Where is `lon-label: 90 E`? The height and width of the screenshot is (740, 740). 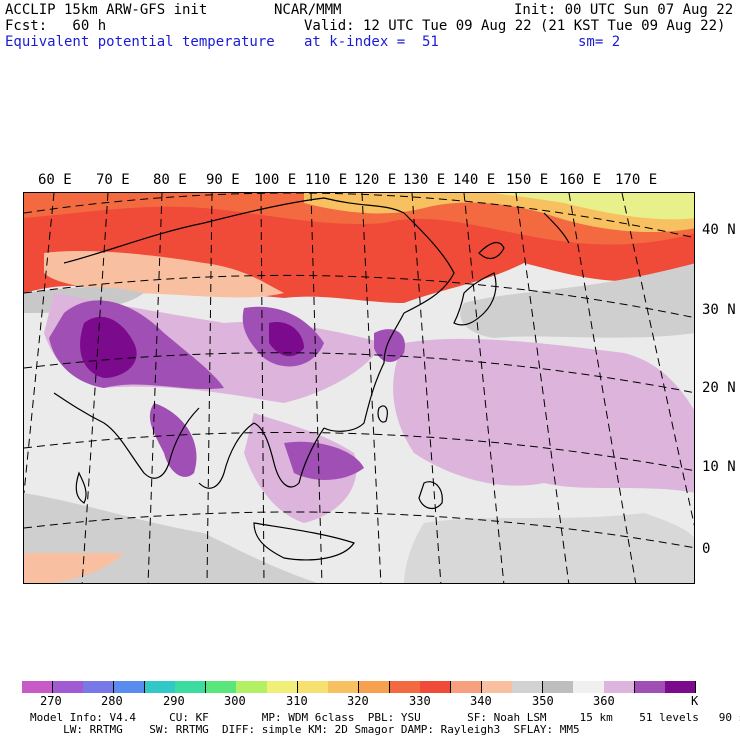 lon-label: 90 E is located at coordinates (223, 180).